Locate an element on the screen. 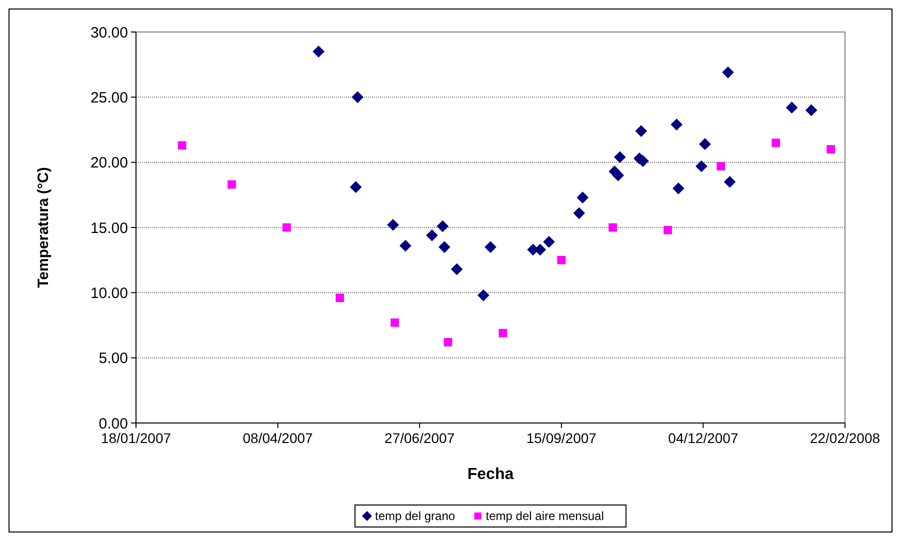  legend-label: temp del aire mensual is located at coordinates (545, 516).